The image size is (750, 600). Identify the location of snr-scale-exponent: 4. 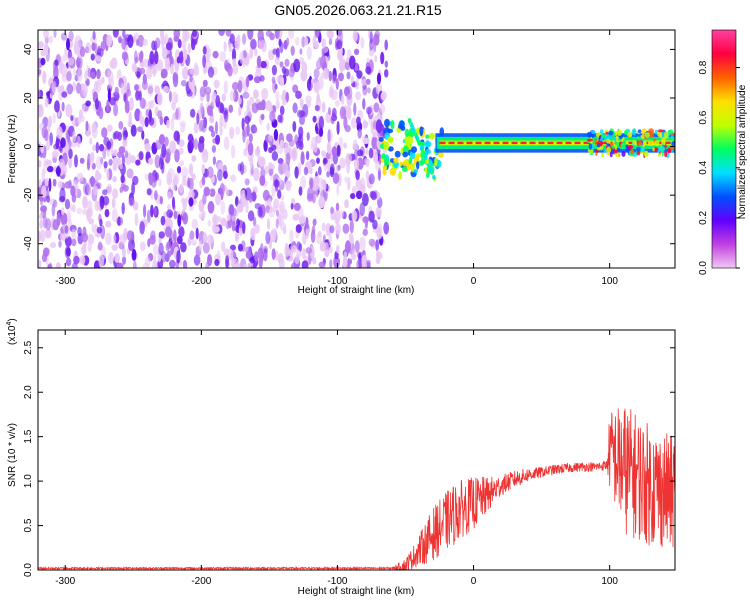
(9, 324).